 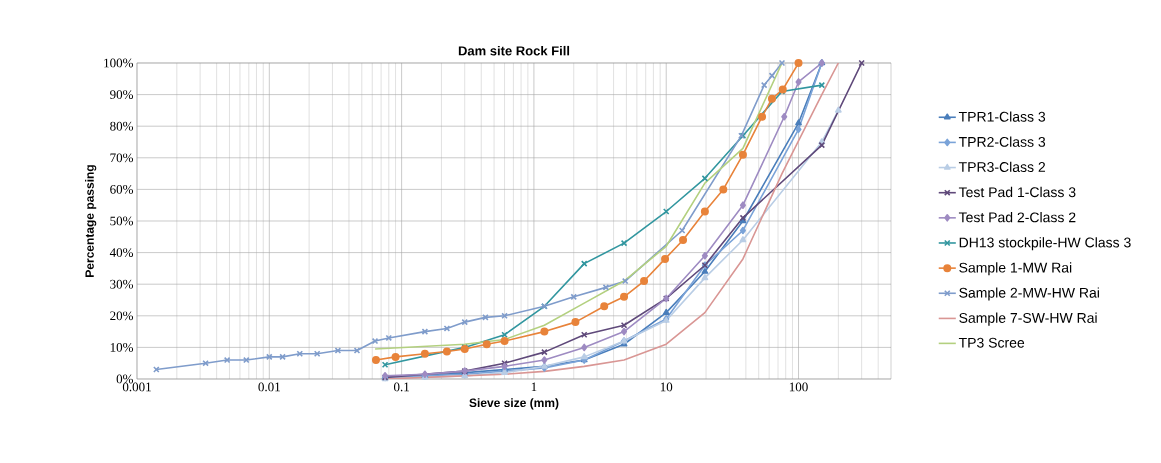 What do you see at coordinates (122, 158) in the screenshot?
I see `y-tick-label: 70%` at bounding box center [122, 158].